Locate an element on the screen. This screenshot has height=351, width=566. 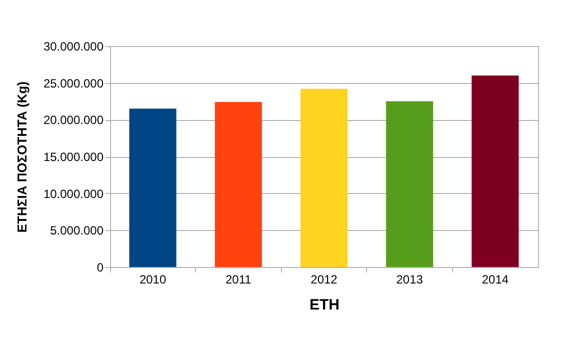
y-tick-label: 25.000.000 is located at coordinates (73, 83).